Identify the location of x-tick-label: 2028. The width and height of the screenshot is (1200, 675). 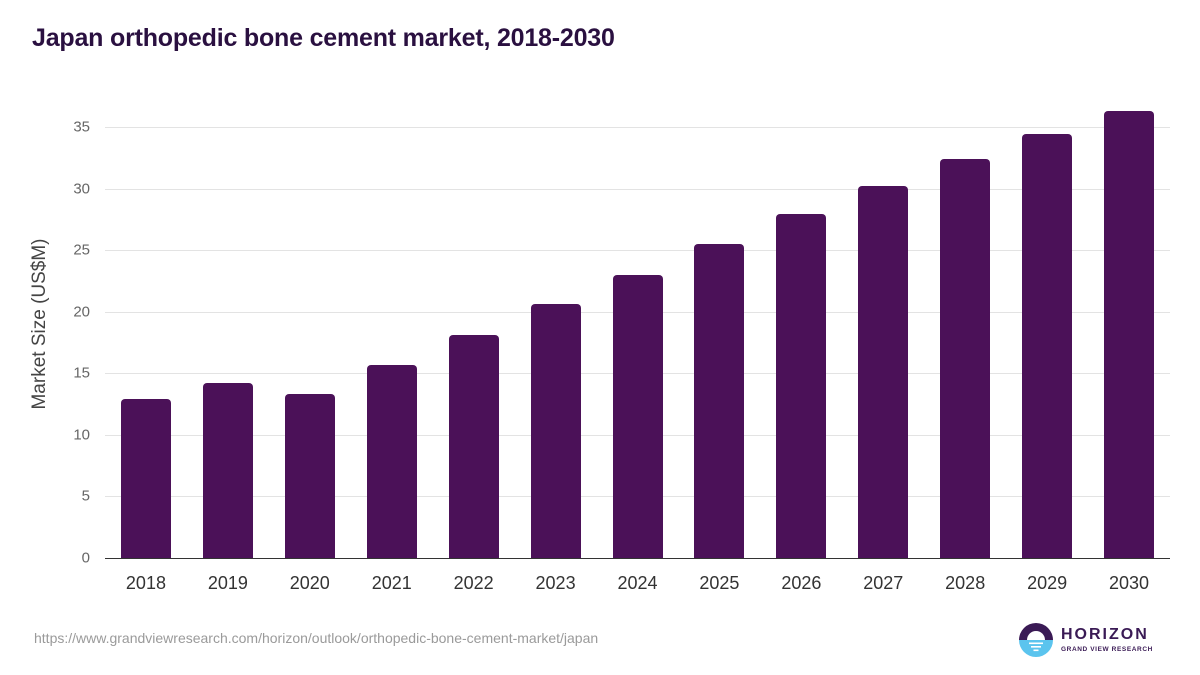
(965, 583).